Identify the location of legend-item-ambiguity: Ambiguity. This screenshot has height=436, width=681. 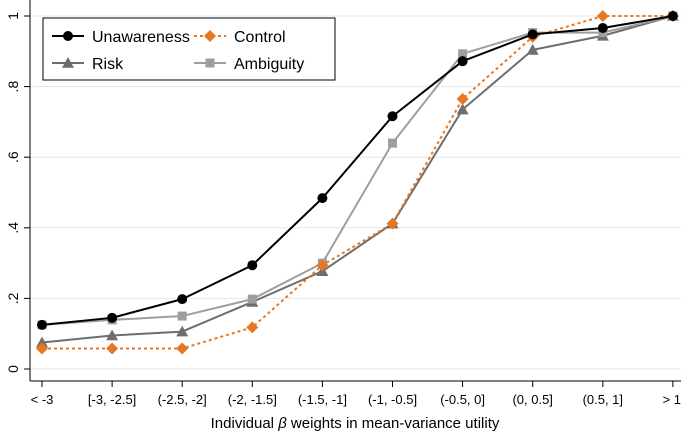
(249, 64).